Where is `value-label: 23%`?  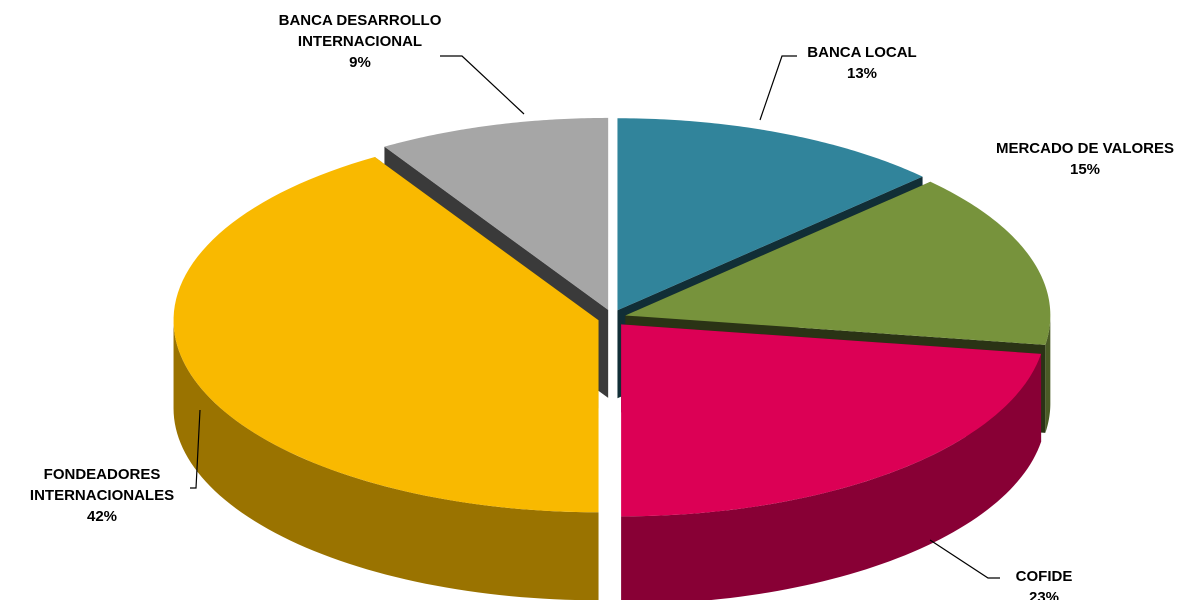
value-label: 23% is located at coordinates (1044, 594).